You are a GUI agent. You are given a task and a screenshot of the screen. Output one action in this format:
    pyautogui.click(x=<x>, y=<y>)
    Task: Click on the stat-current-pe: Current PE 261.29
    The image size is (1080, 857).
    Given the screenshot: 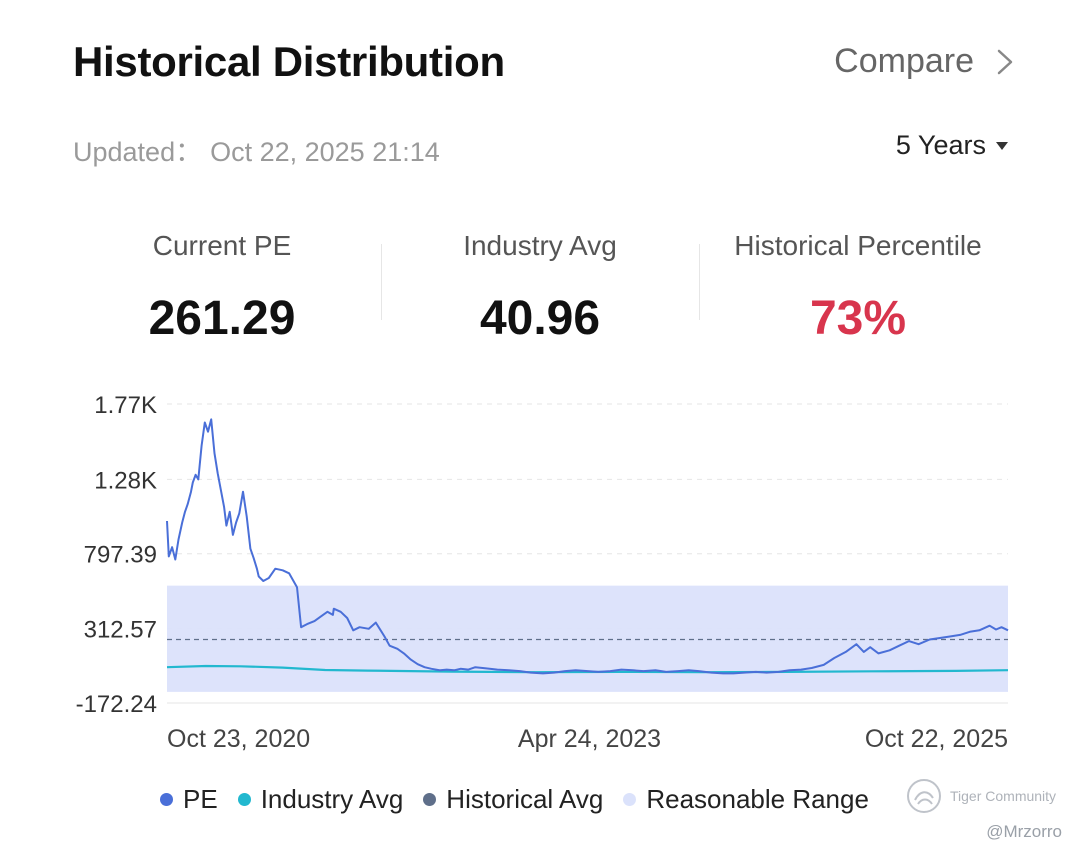 What is the action you would take?
    pyautogui.click(x=222, y=286)
    